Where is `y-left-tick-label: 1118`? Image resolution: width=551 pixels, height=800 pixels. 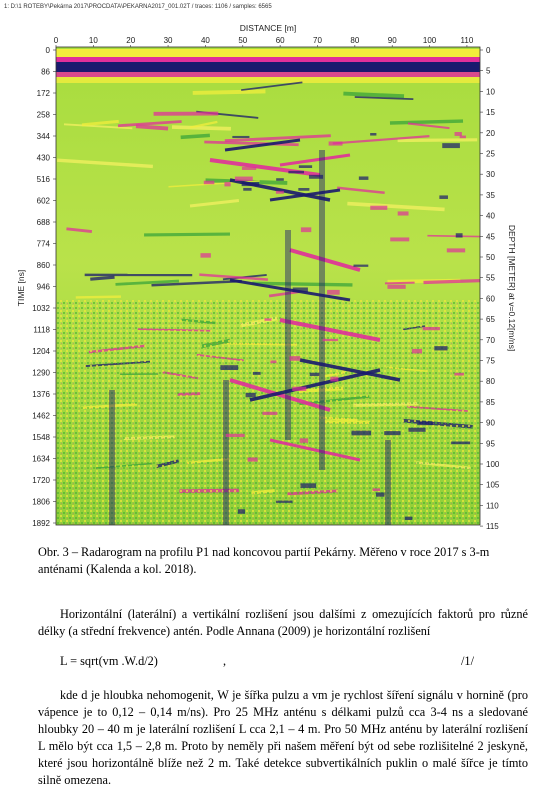 y-left-tick-label: 1118 is located at coordinates (41, 330).